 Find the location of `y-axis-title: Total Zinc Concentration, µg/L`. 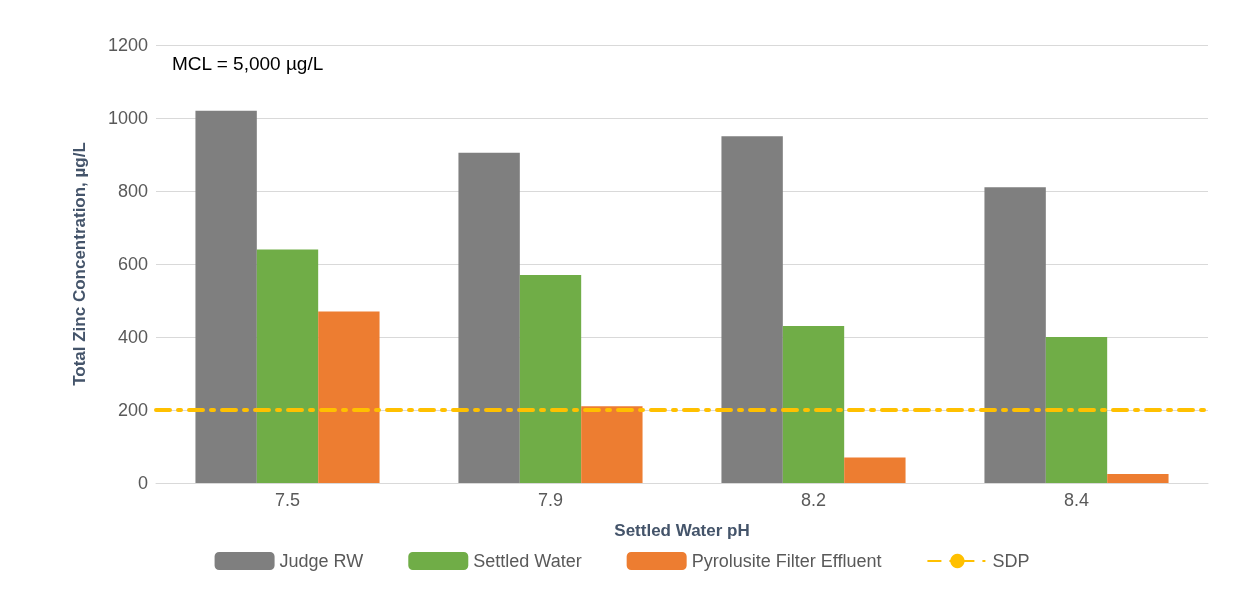

y-axis-title: Total Zinc Concentration, µg/L is located at coordinates (79, 264).